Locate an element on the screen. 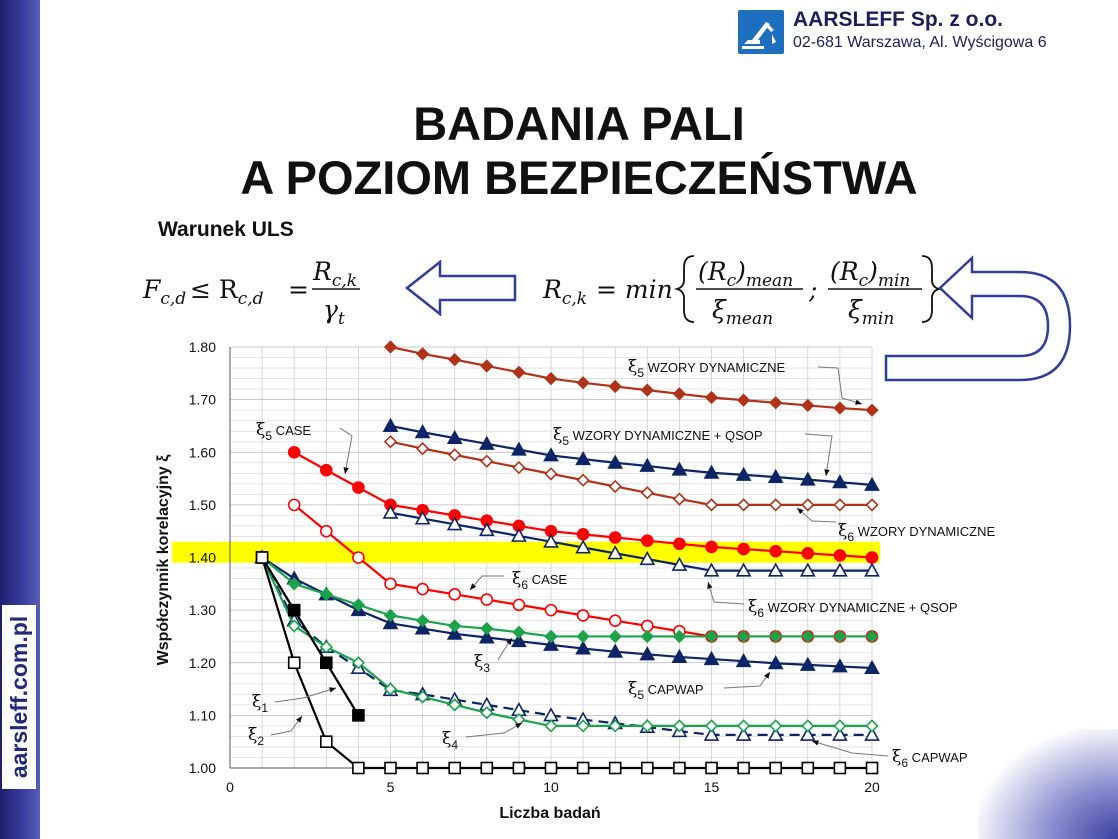  series-annotation: ξ5 WZORY DYNAMICZNE is located at coordinates (745, 381).